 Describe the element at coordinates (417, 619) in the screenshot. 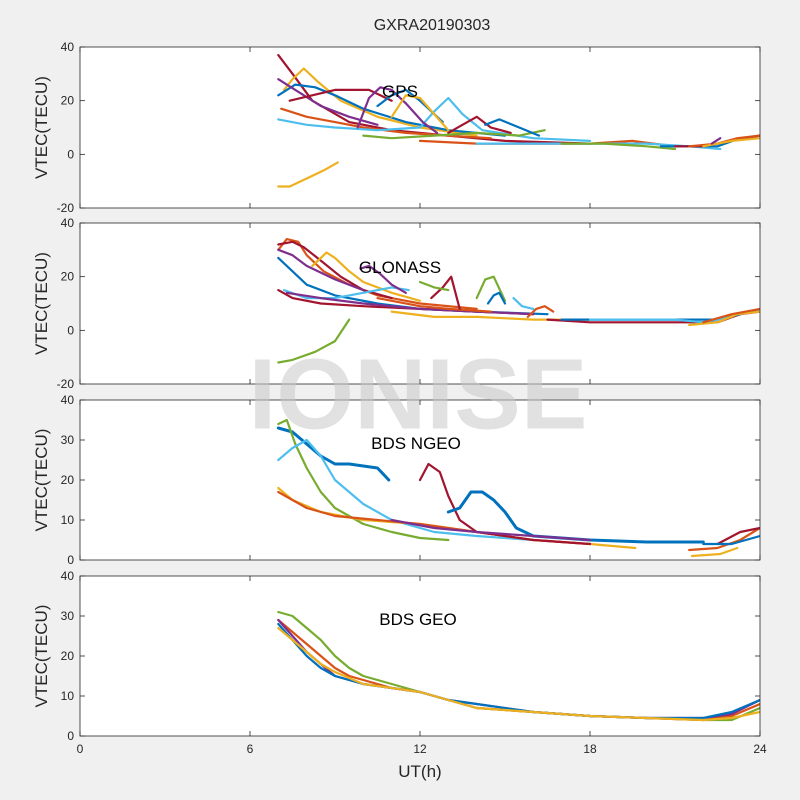

I see `panel-label: BDS GEO` at that location.